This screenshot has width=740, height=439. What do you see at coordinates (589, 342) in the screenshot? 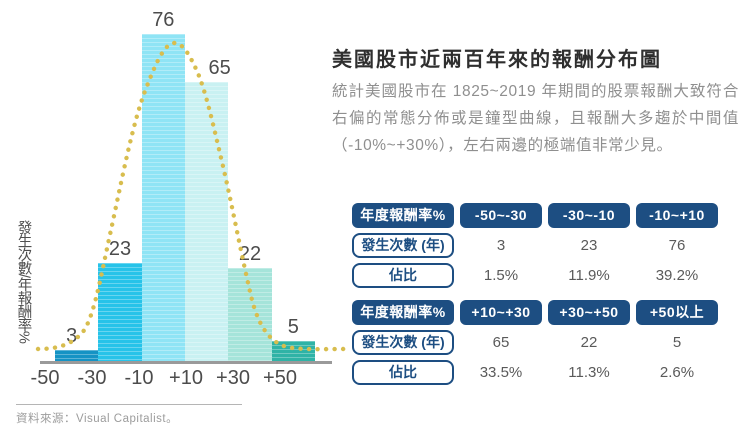
I see `table-value-cell: 22` at bounding box center [589, 342].